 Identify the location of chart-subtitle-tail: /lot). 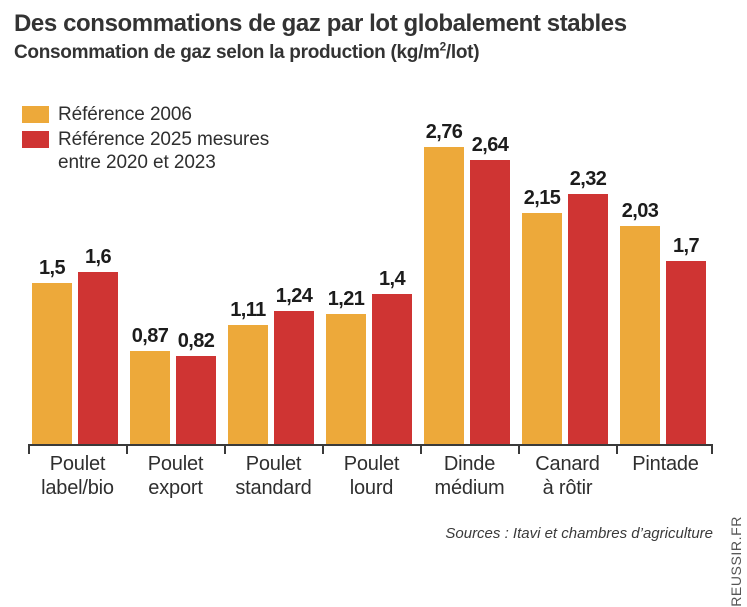
(462, 53).